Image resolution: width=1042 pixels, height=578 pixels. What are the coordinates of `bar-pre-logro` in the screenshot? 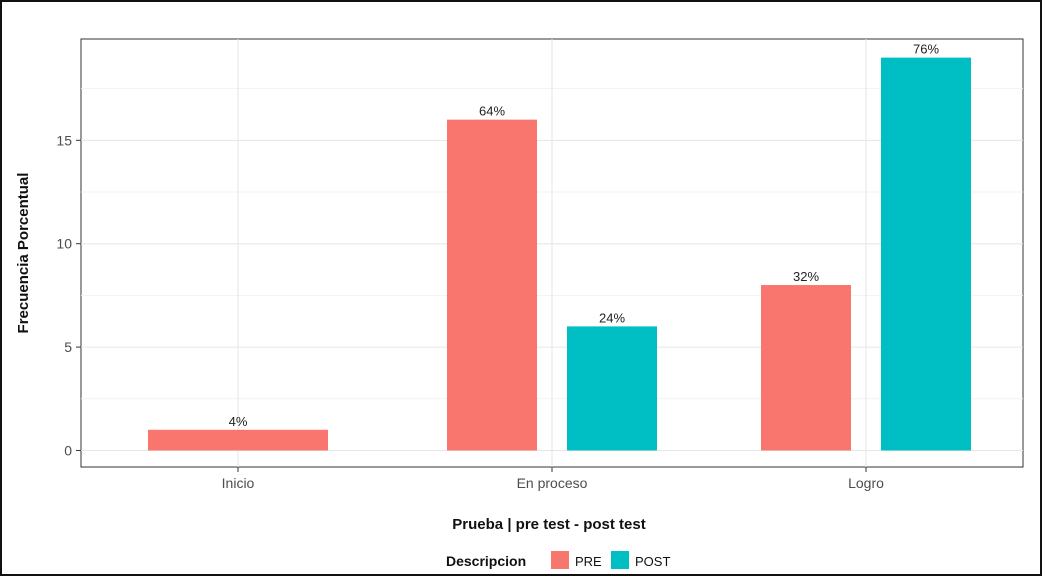 It's located at (806, 368).